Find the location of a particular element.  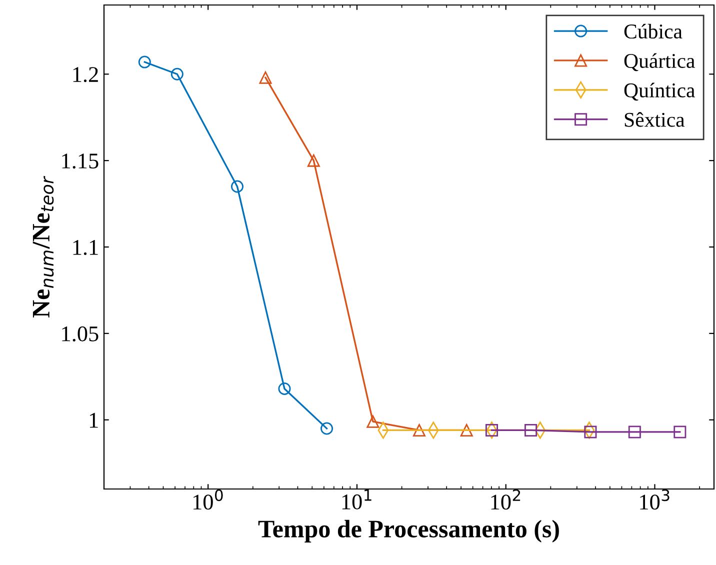

y-axis-title: Ne$_{num}$/Ne$_{teor}$ is located at coordinates (43, 247).